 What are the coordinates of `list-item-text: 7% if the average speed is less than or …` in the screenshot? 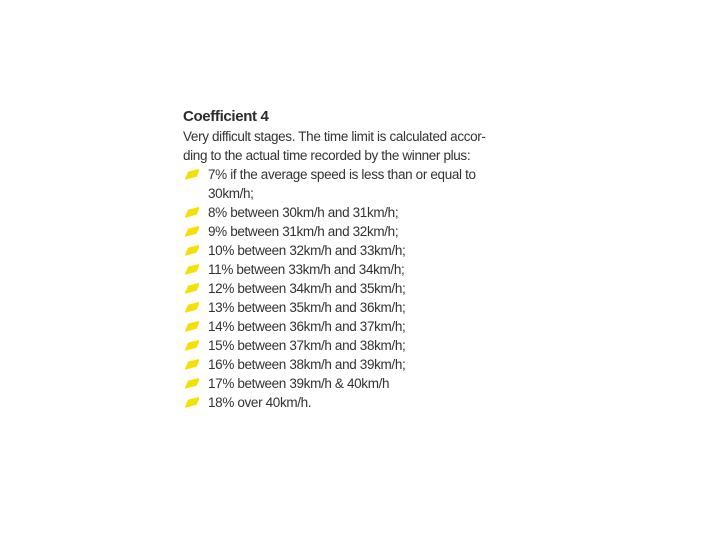 It's located at (342, 184).